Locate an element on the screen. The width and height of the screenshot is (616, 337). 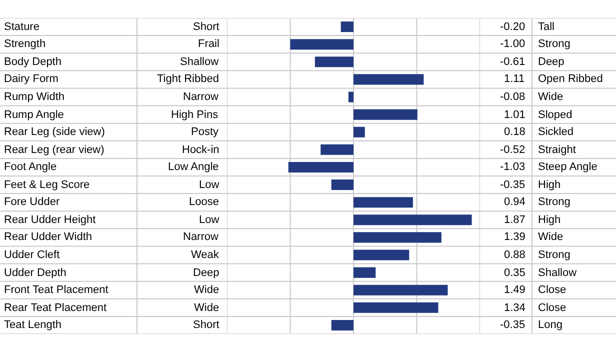
y-tick-label: Dairy Form is located at coordinates (31, 79).